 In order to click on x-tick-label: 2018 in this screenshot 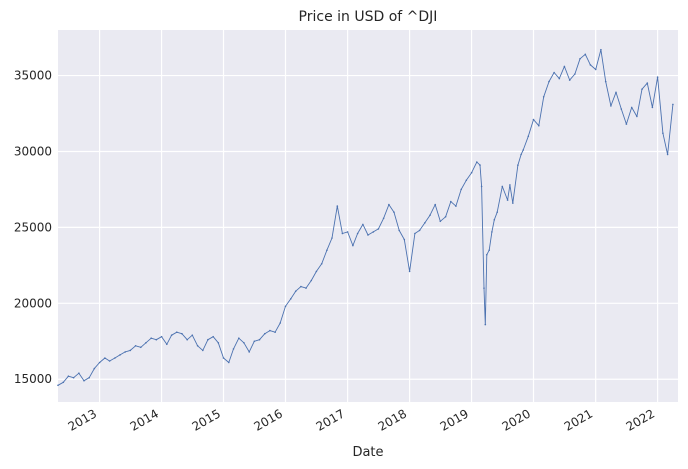, I will do `click(392, 419)`.